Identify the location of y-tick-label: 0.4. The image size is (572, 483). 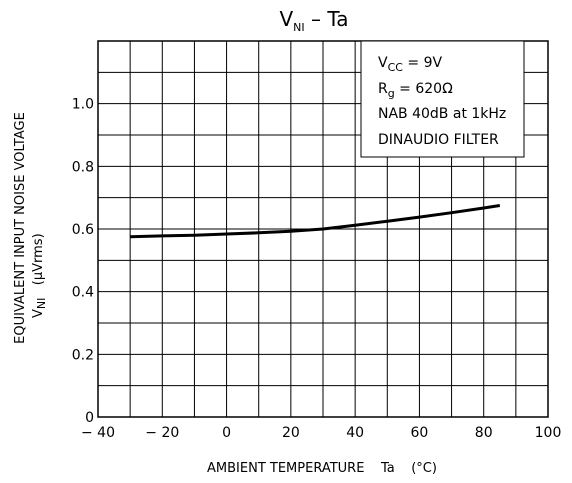
(83, 293).